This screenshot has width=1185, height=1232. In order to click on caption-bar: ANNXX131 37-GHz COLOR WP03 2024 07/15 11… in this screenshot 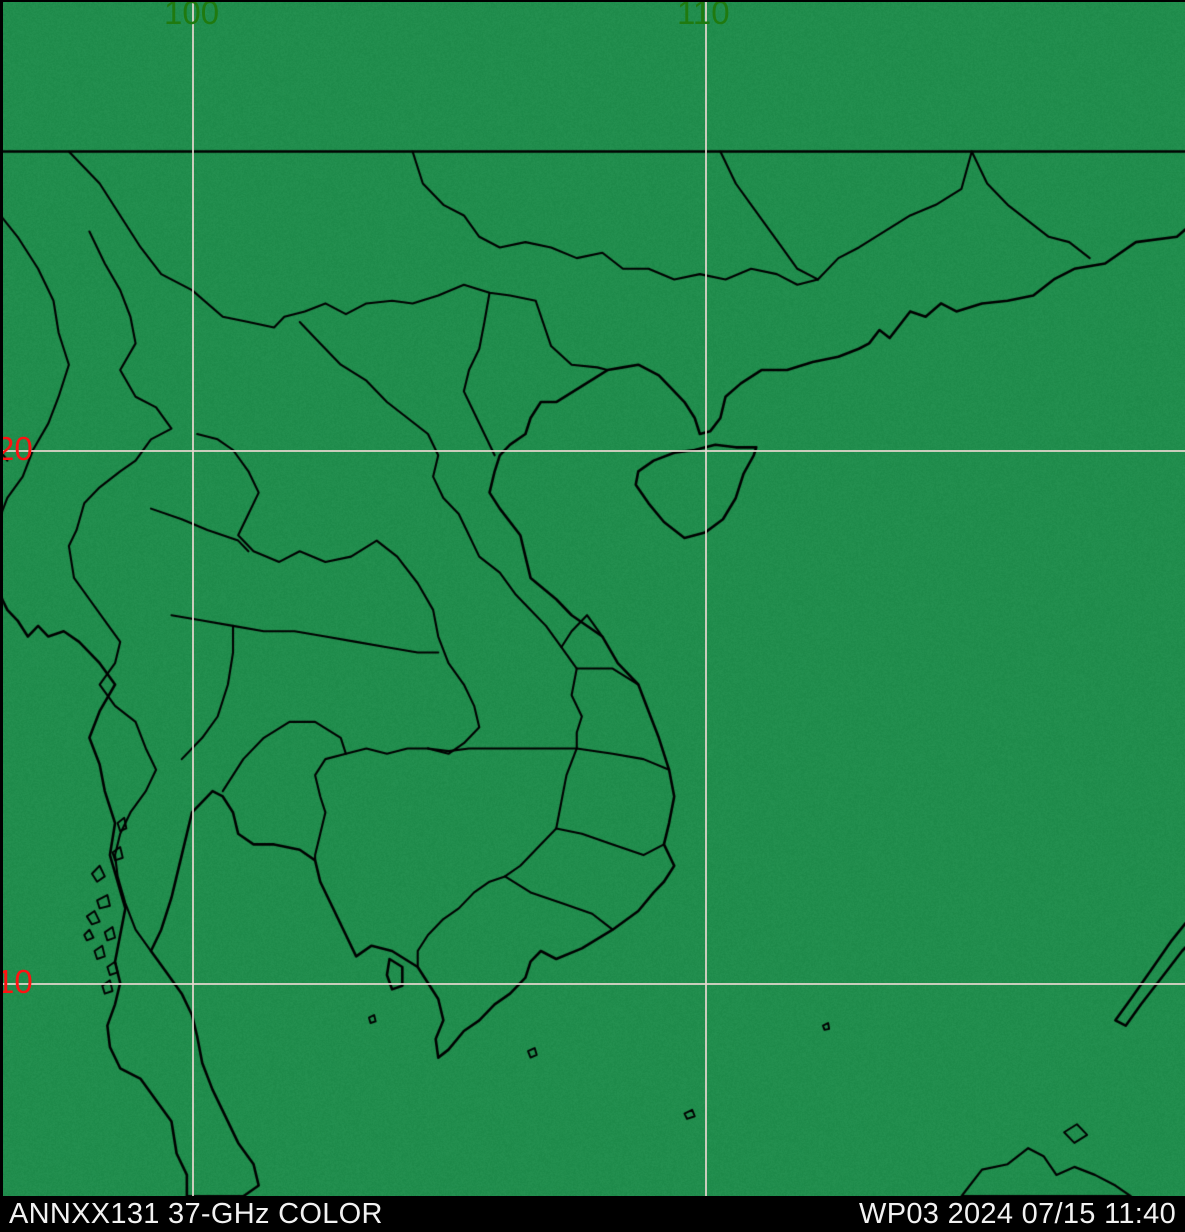, I will do `click(592, 1214)`.